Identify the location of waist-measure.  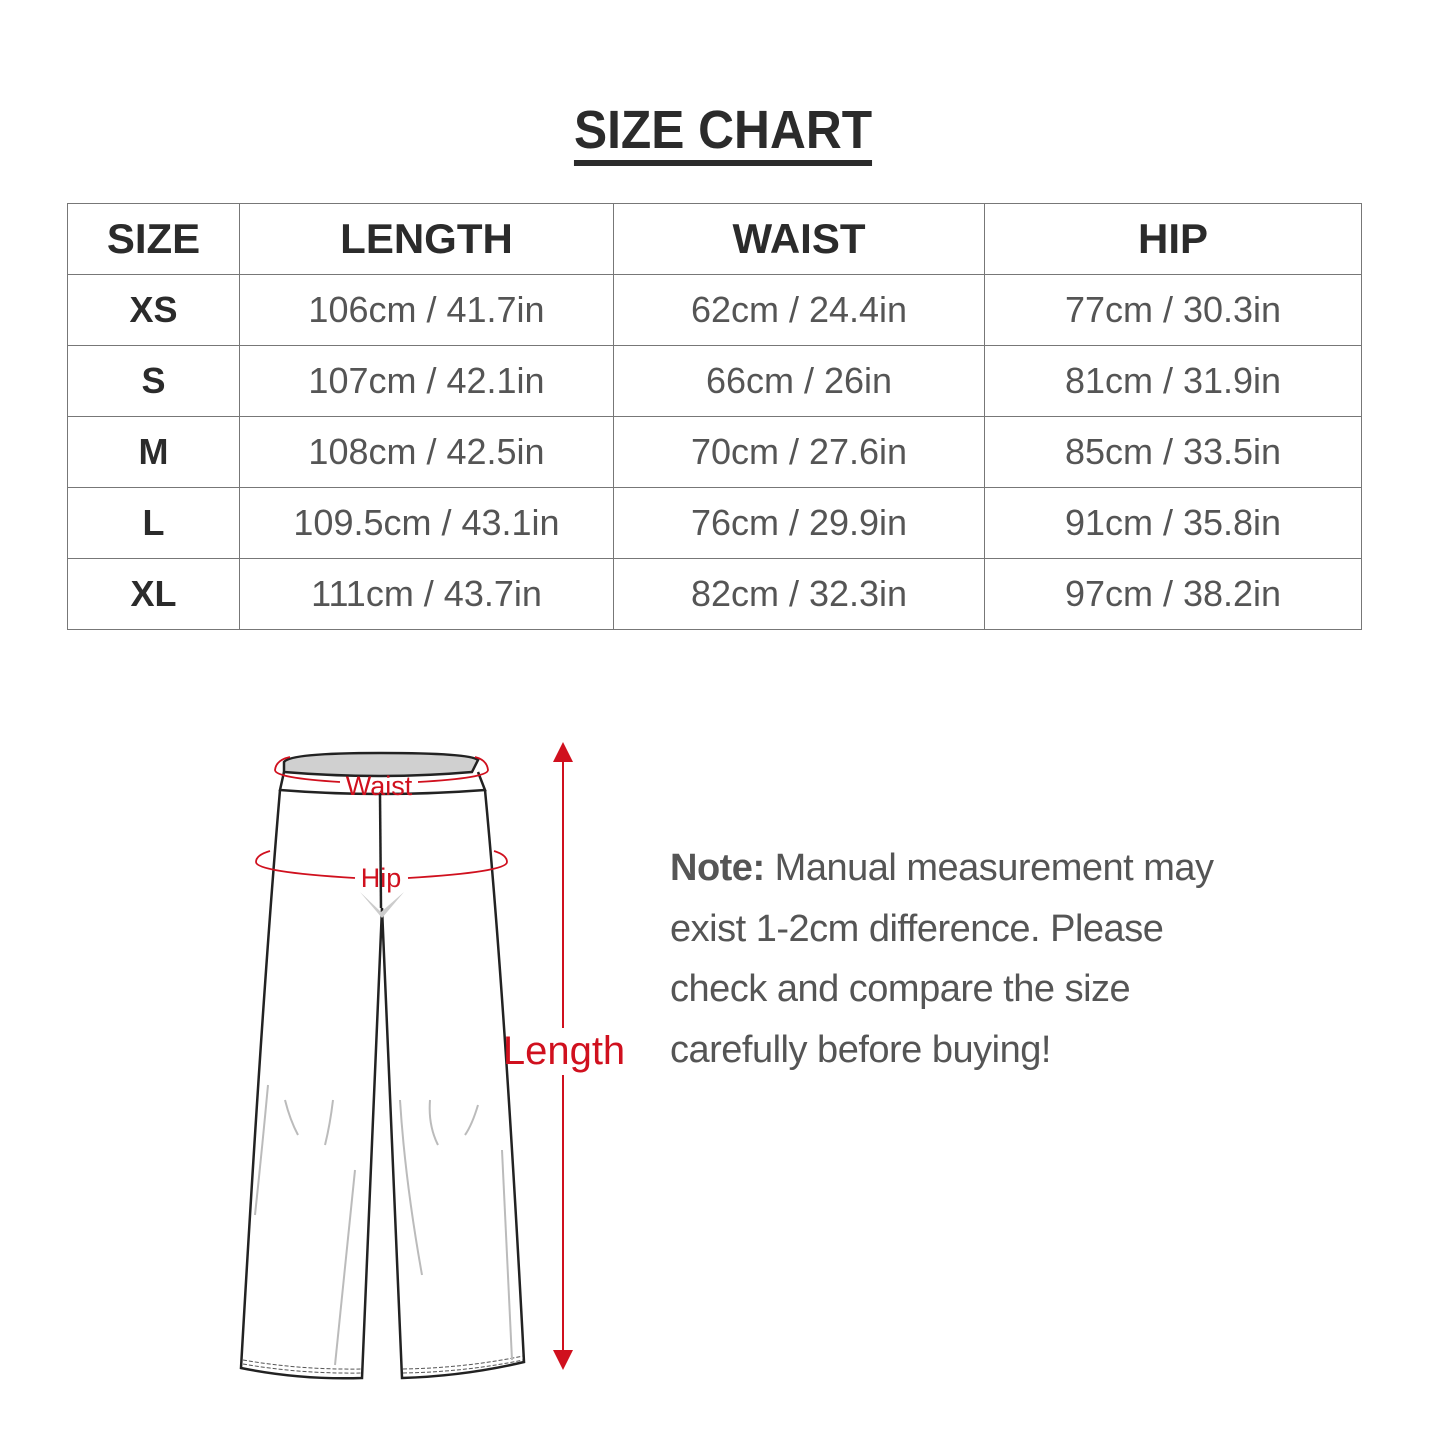
(381, 769).